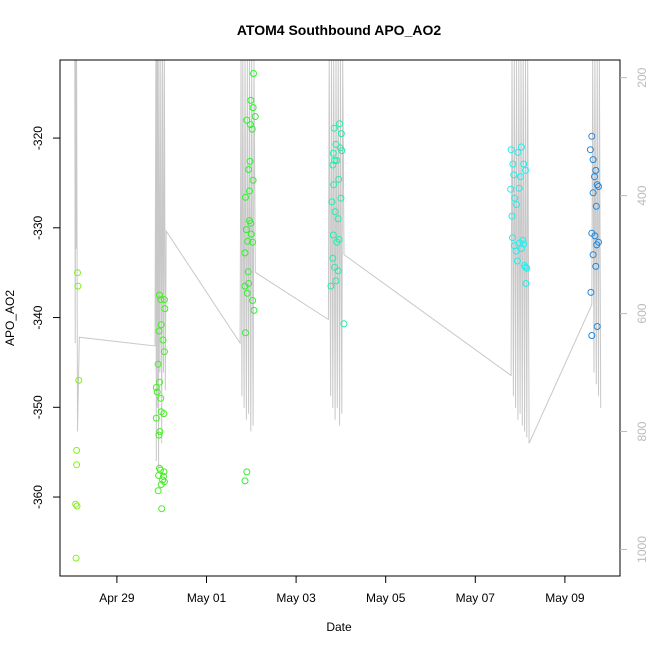 Image resolution: width=650 pixels, height=650 pixels. Describe the element at coordinates (38, 407) in the screenshot. I see `y-tick-label: -350` at that location.